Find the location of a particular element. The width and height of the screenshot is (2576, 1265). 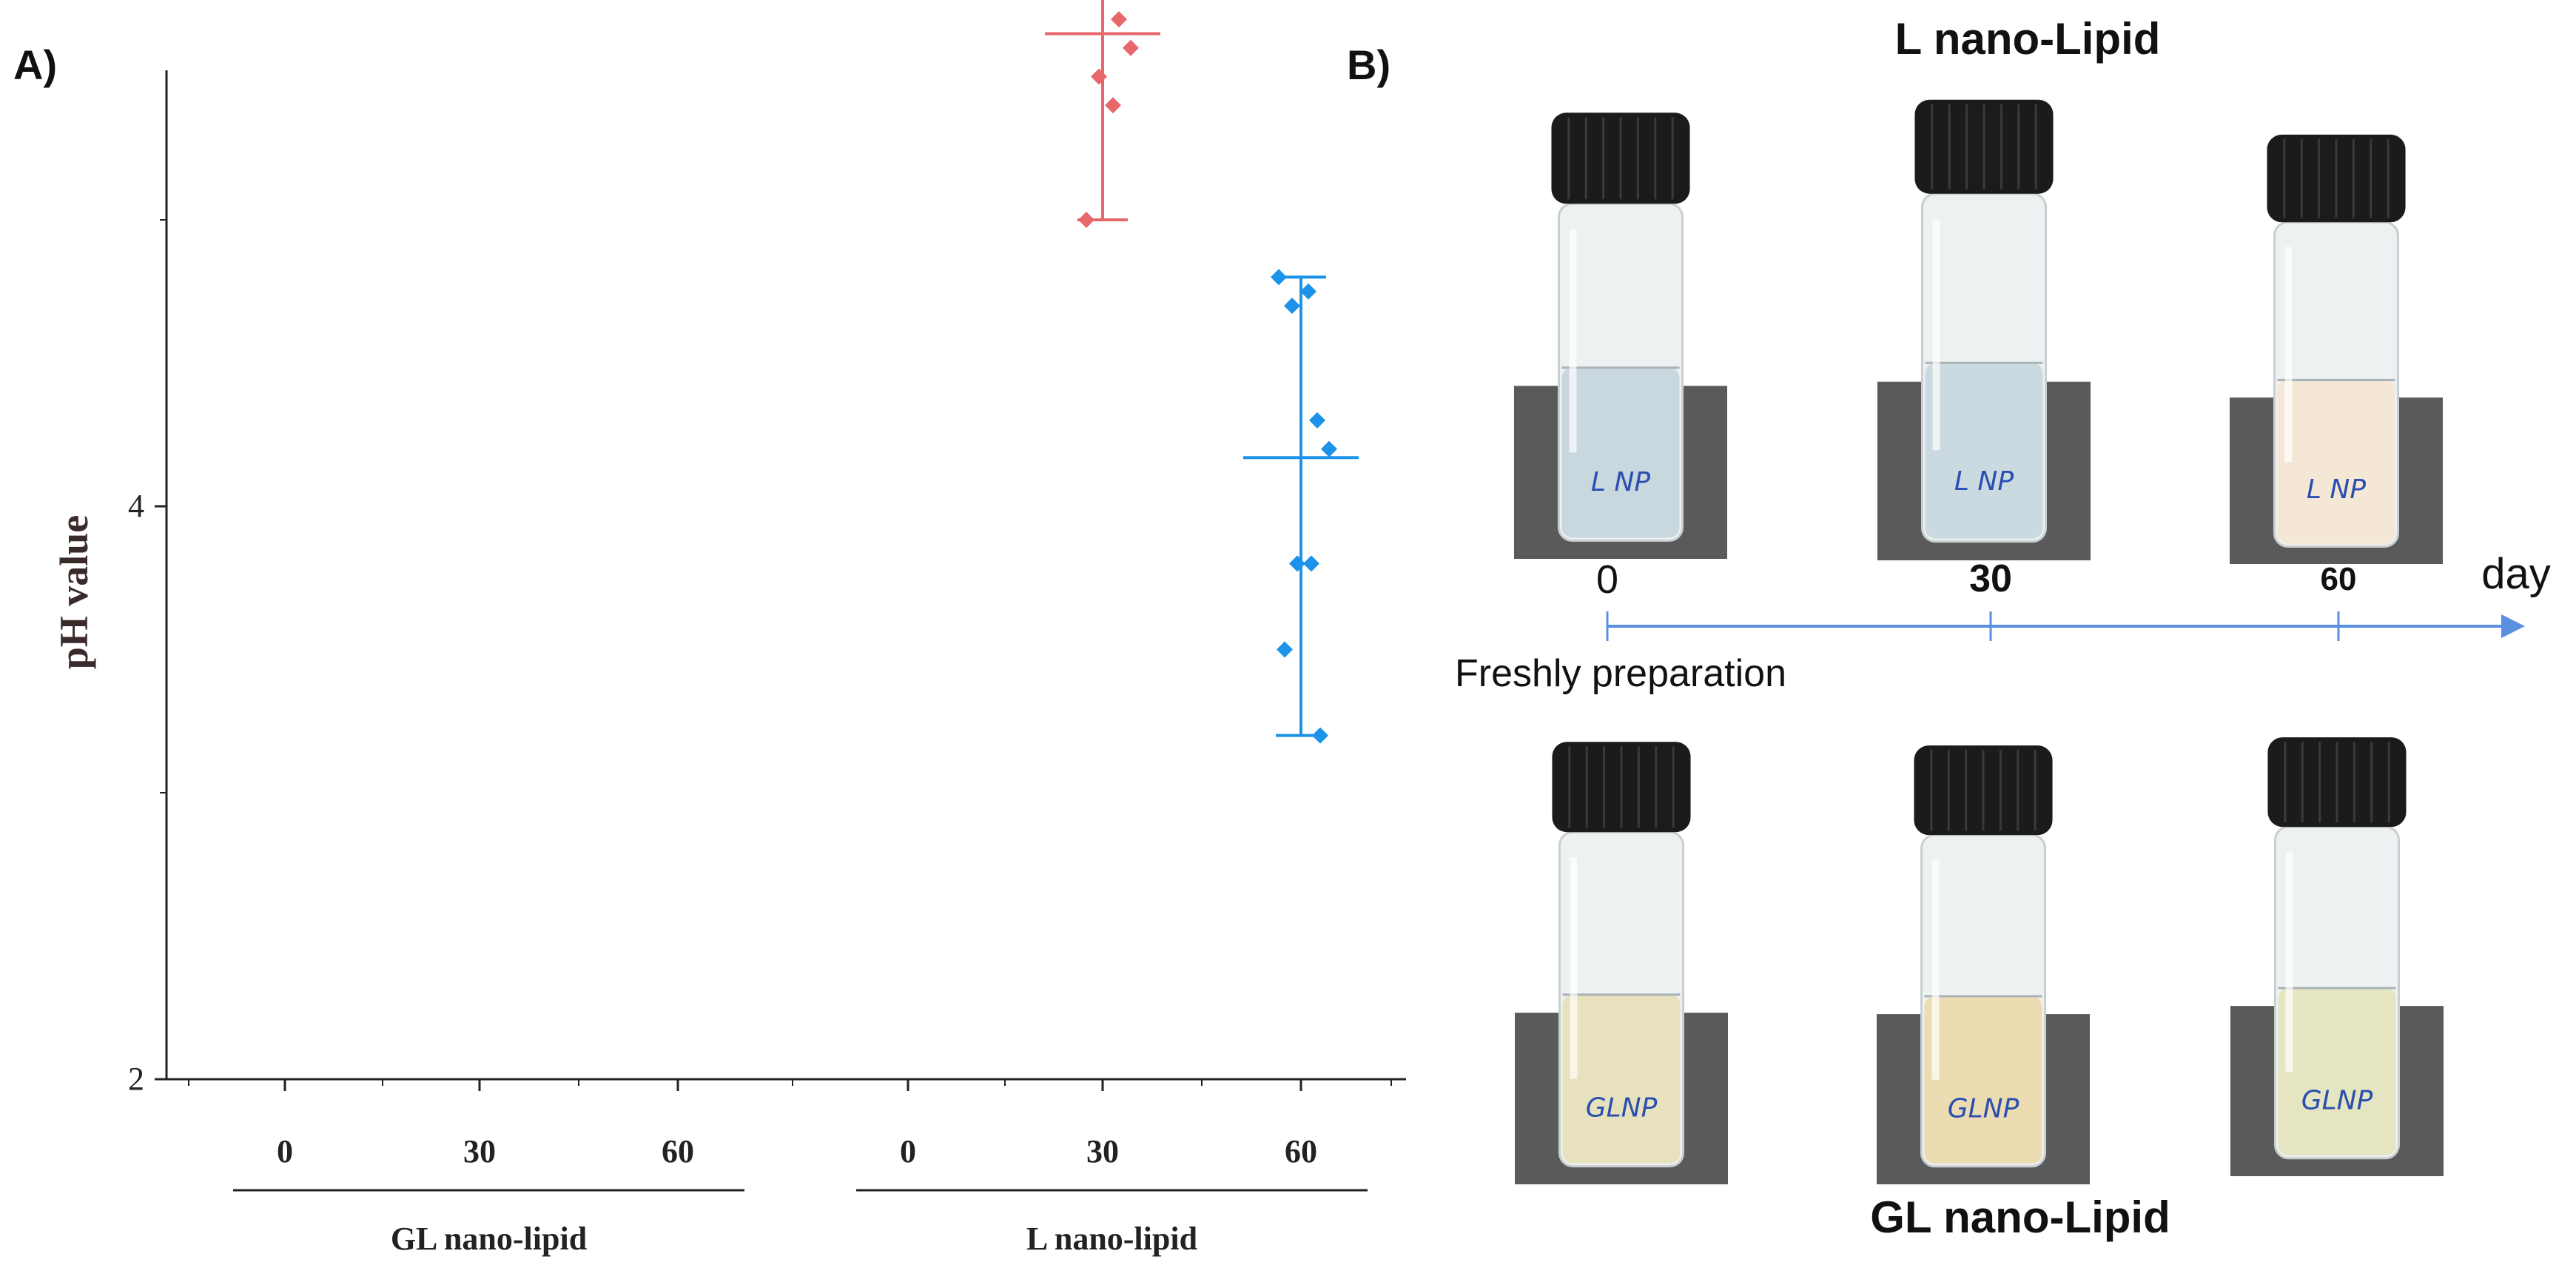

top-vial-day-0: L NP is located at coordinates (1620, 331).